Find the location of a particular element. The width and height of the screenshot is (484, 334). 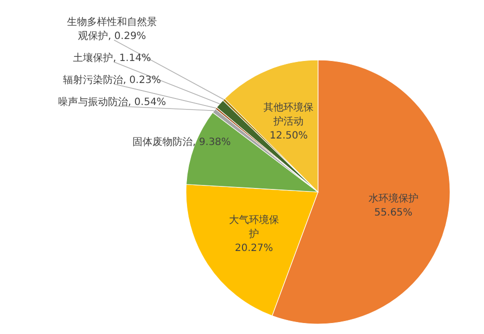

slice-label: 其他环境保护活动 is located at coordinates (289, 114).